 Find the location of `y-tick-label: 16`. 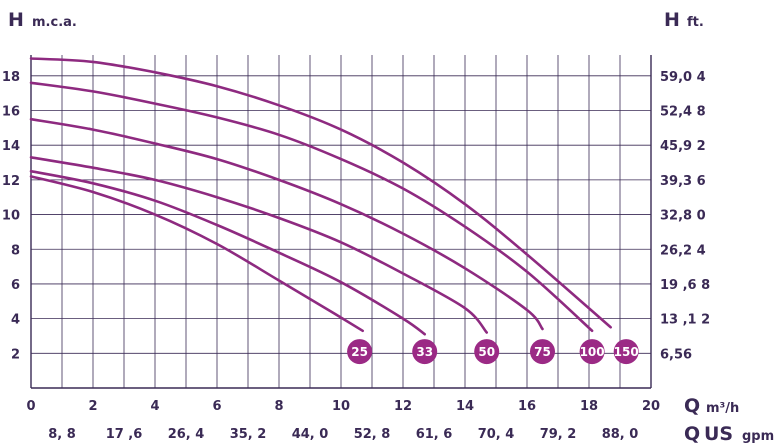

y-tick-label: 16 is located at coordinates (11, 112).